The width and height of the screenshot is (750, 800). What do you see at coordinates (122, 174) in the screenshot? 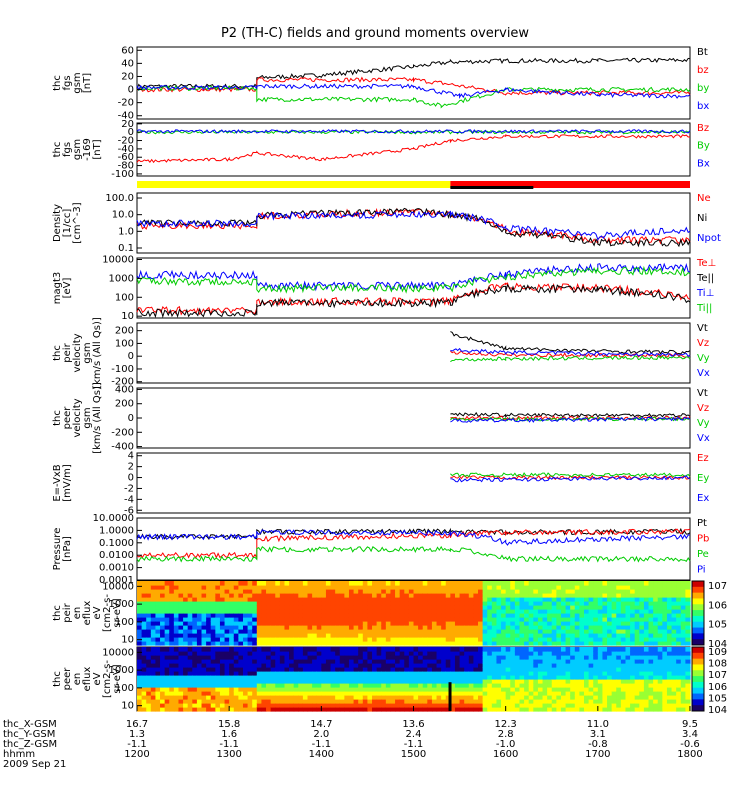
I see `y-tick-label: -100` at bounding box center [122, 174].